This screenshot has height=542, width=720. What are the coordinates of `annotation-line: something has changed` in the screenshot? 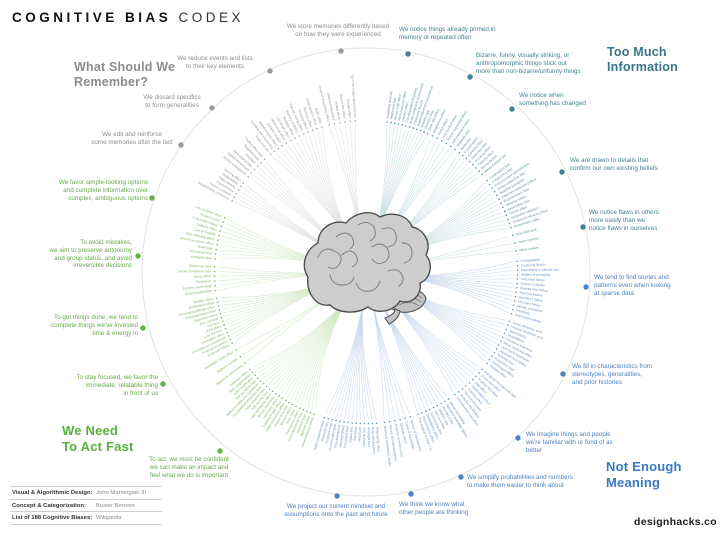 It's located at (552, 103).